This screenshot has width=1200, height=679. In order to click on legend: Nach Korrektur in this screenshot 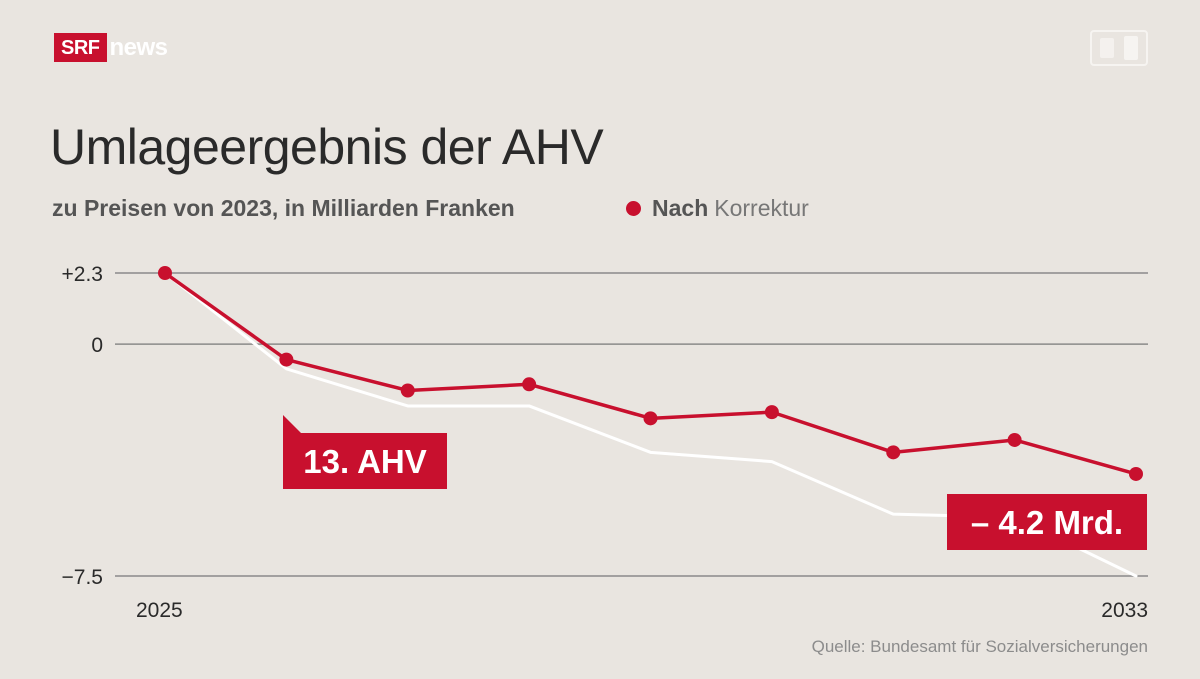, I will do `click(717, 208)`.